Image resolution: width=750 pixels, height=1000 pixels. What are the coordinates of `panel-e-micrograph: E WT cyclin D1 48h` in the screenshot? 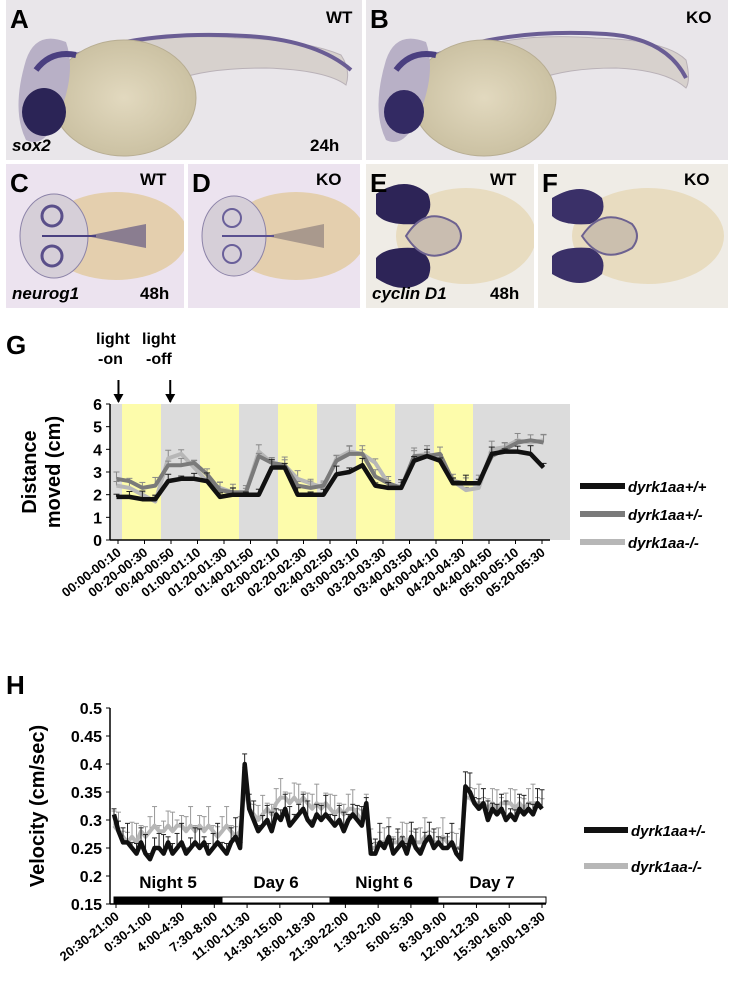 It's located at (450, 236).